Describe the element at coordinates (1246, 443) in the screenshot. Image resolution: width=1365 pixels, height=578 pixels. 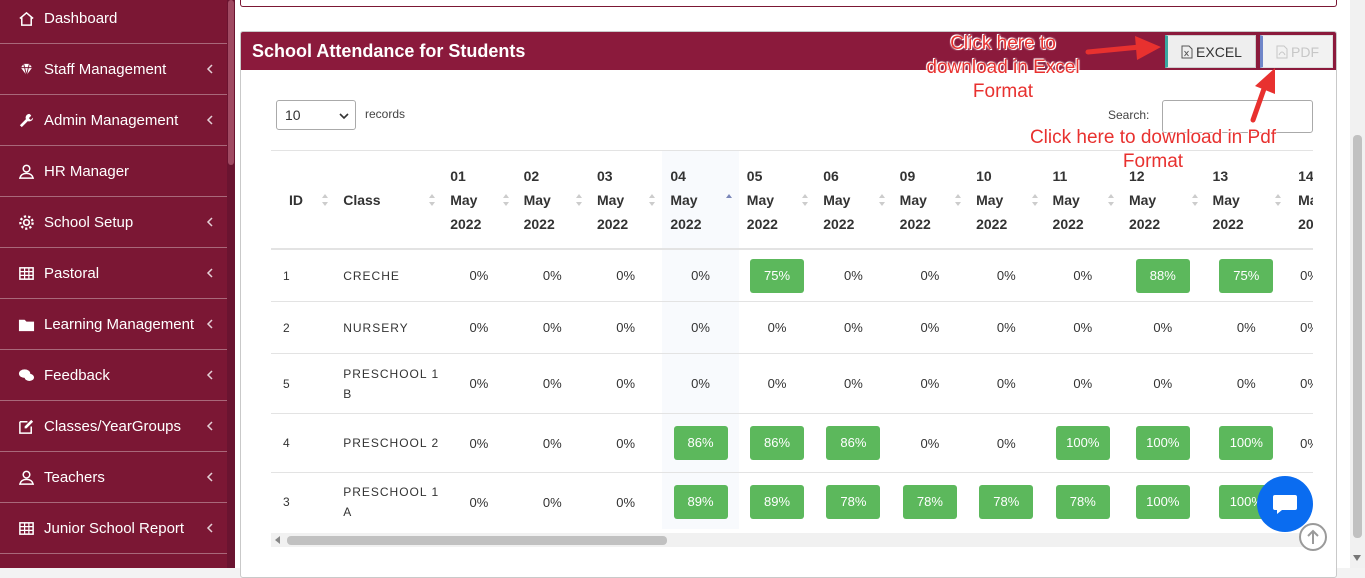
I see `attendance-badge: 100%` at that location.